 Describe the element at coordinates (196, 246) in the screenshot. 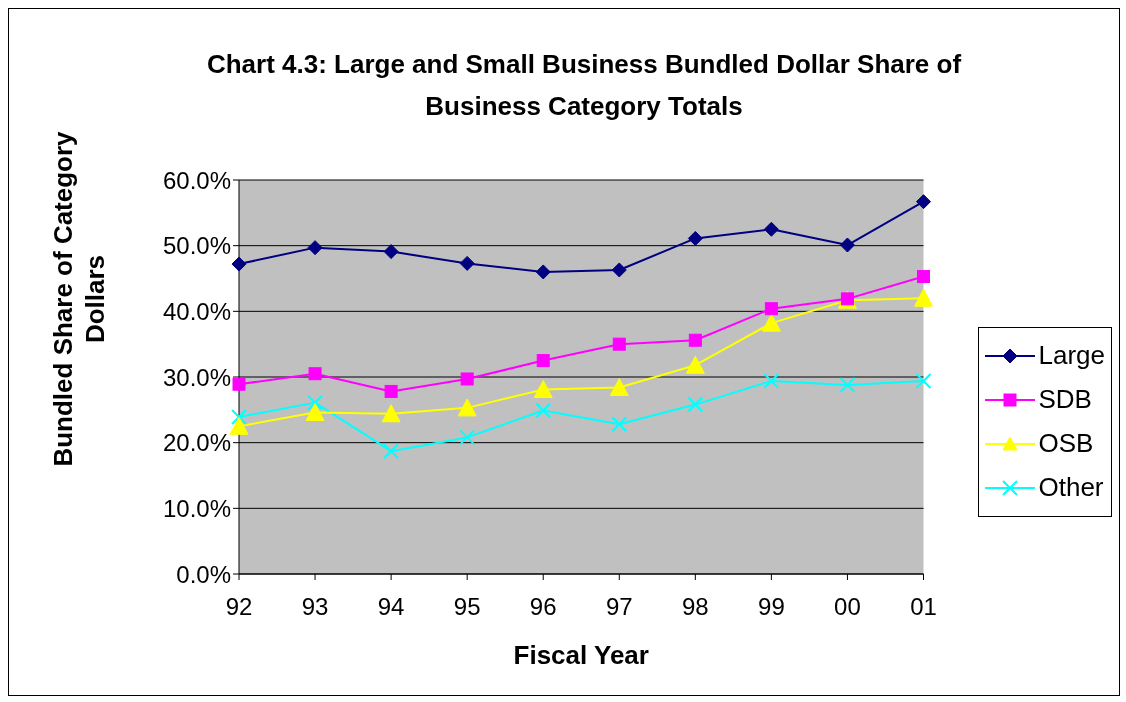

I see `y-tick-label: 50.0%` at that location.